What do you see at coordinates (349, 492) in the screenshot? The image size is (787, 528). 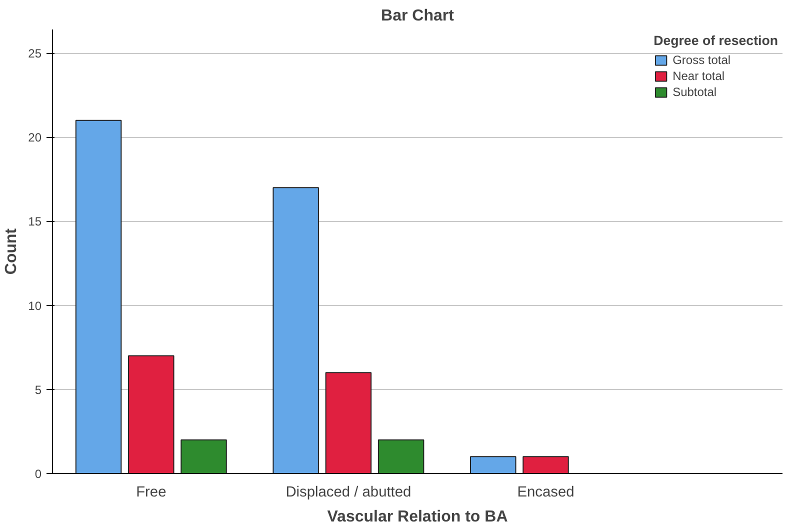 I see `x-tick-label: Displaced / abutted` at bounding box center [349, 492].